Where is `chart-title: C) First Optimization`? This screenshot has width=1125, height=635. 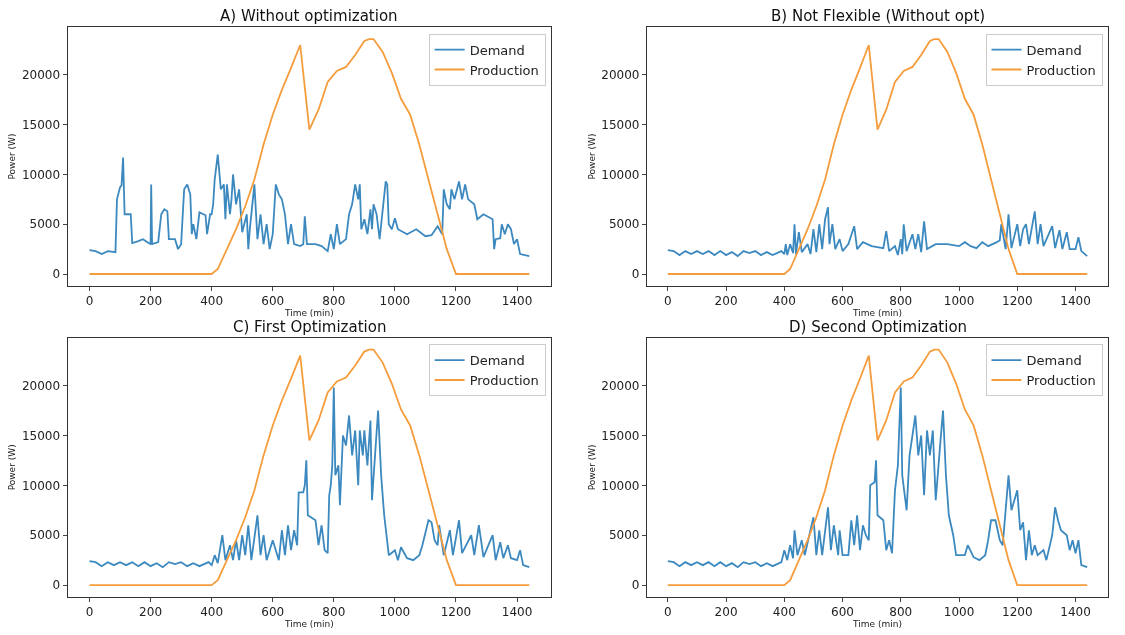 chart-title: C) First Optimization is located at coordinates (310, 327).